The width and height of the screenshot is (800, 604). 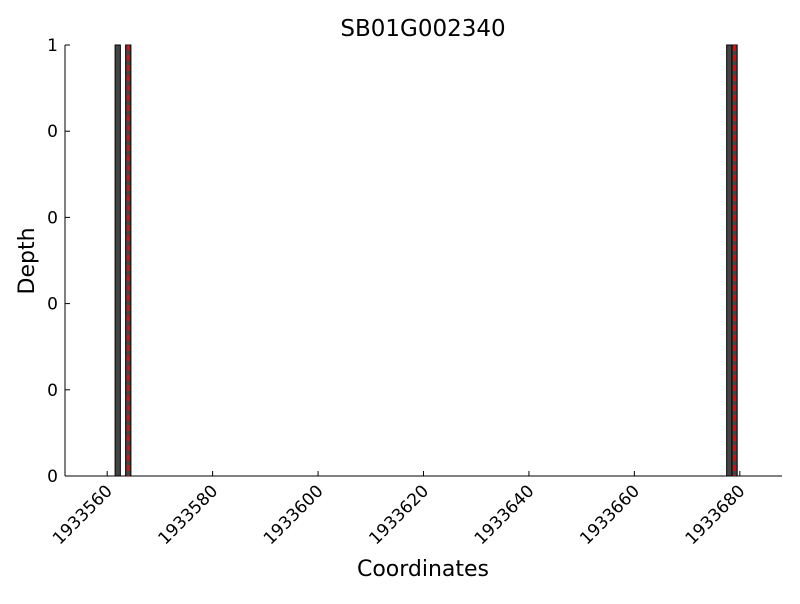 I want to click on x-tick-label: 1933580, so click(x=188, y=515).